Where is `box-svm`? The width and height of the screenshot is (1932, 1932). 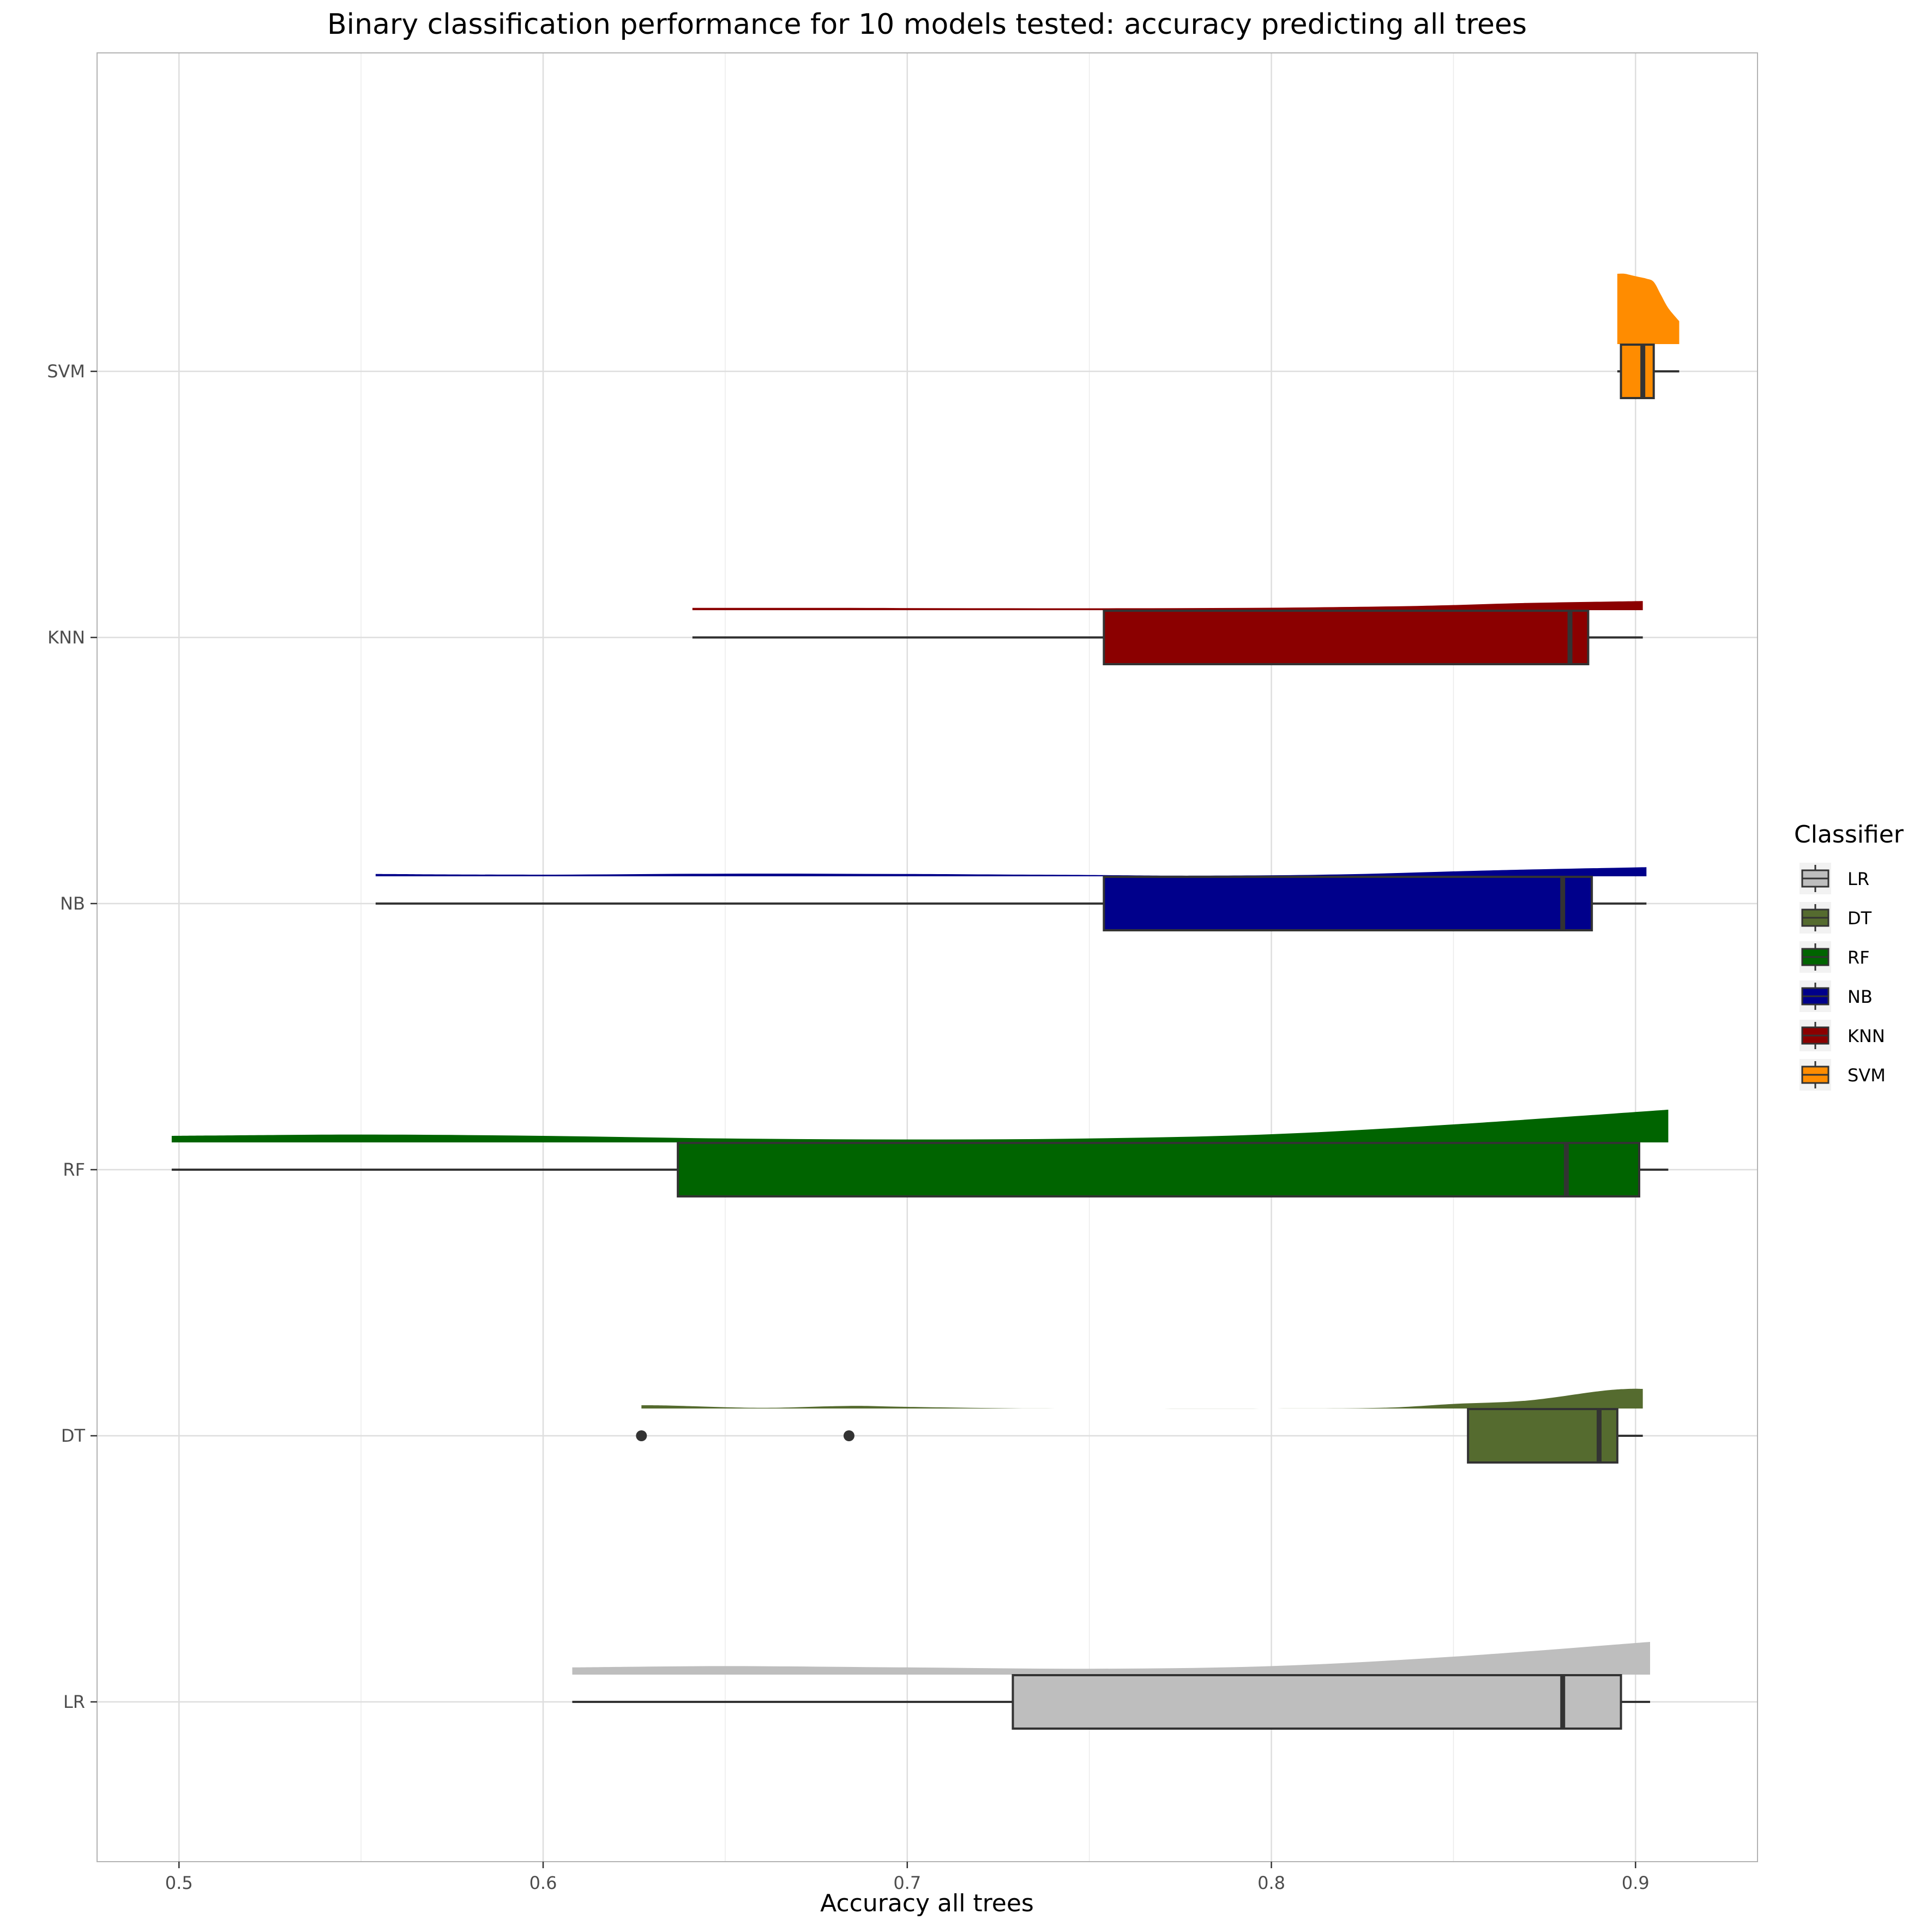 box-svm is located at coordinates (1637, 371).